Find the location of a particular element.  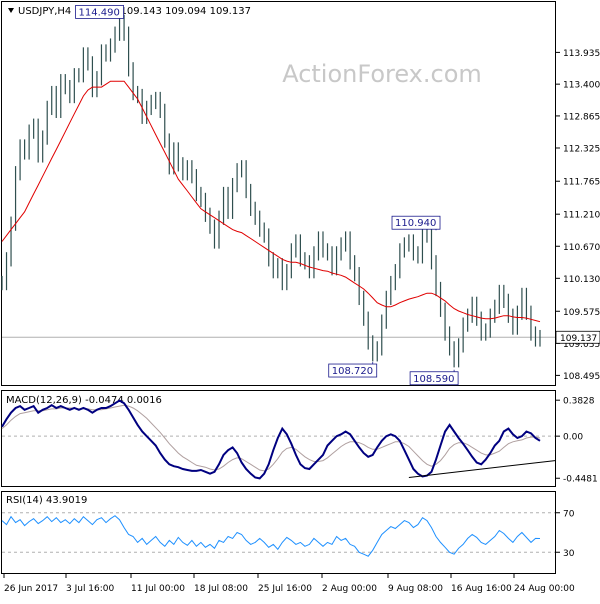

macd-line is located at coordinates (271, 439).